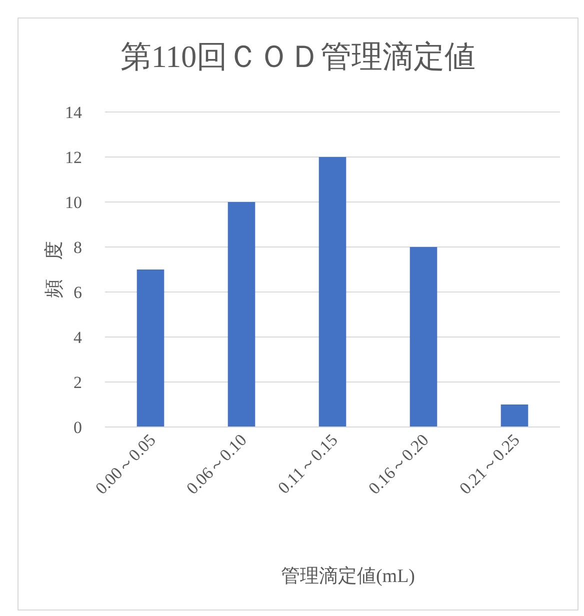 This screenshot has height=616, width=584. I want to click on y-tick-label: 8, so click(78, 247).